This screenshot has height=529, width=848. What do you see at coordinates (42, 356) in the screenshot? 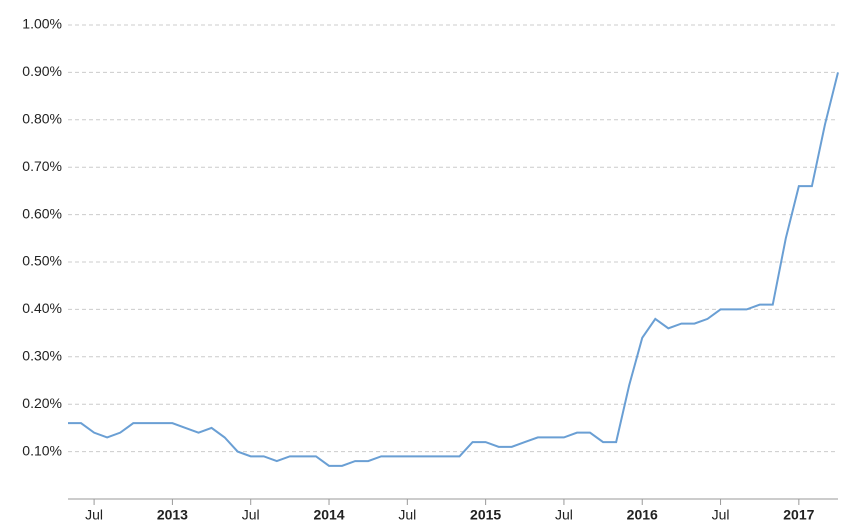
I see `y-tick-label: 0.30%` at bounding box center [42, 356].